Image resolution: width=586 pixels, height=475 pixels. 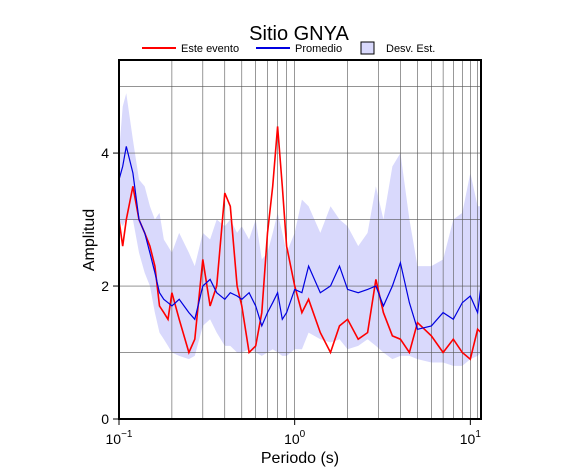 What do you see at coordinates (210, 49) in the screenshot?
I see `legend-label: Este evento` at bounding box center [210, 49].